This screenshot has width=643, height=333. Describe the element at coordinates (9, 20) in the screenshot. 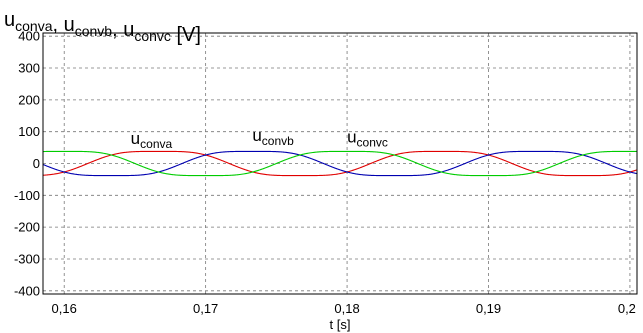

I see `title-base-0: u` at that location.